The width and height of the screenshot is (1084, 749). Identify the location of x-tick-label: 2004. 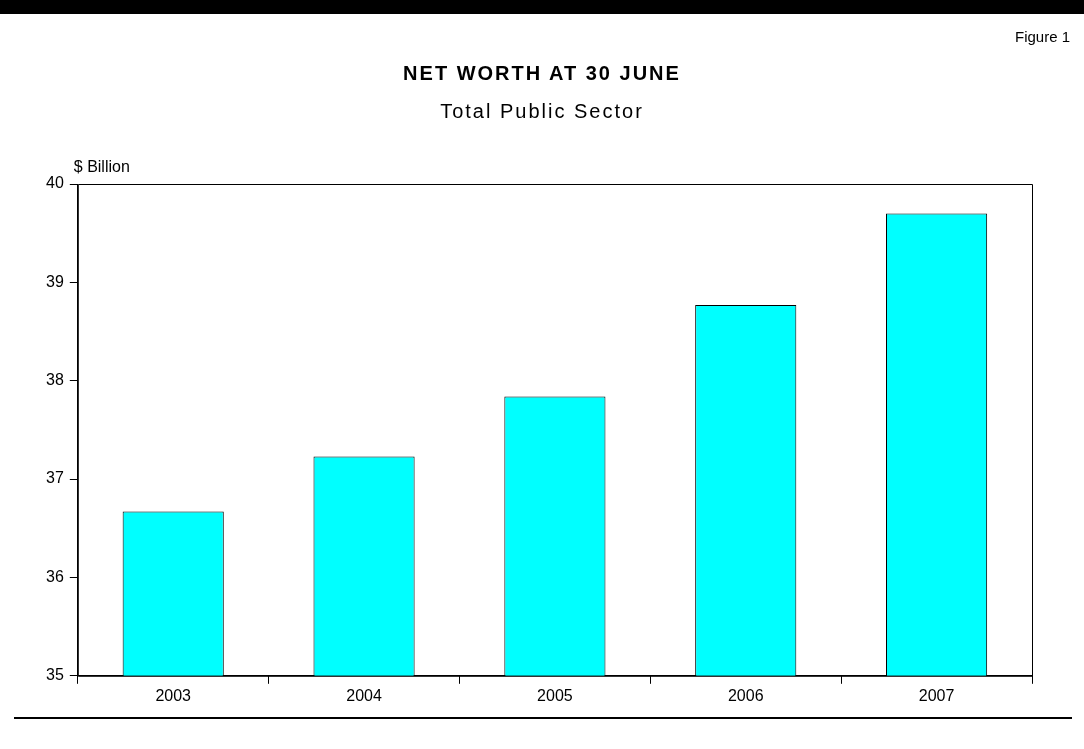
(364, 695).